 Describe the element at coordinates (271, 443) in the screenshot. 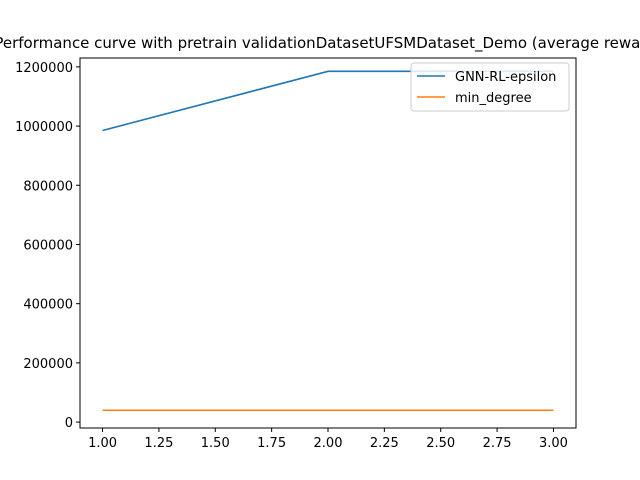

I see `x-tick-label: 1.75` at that location.